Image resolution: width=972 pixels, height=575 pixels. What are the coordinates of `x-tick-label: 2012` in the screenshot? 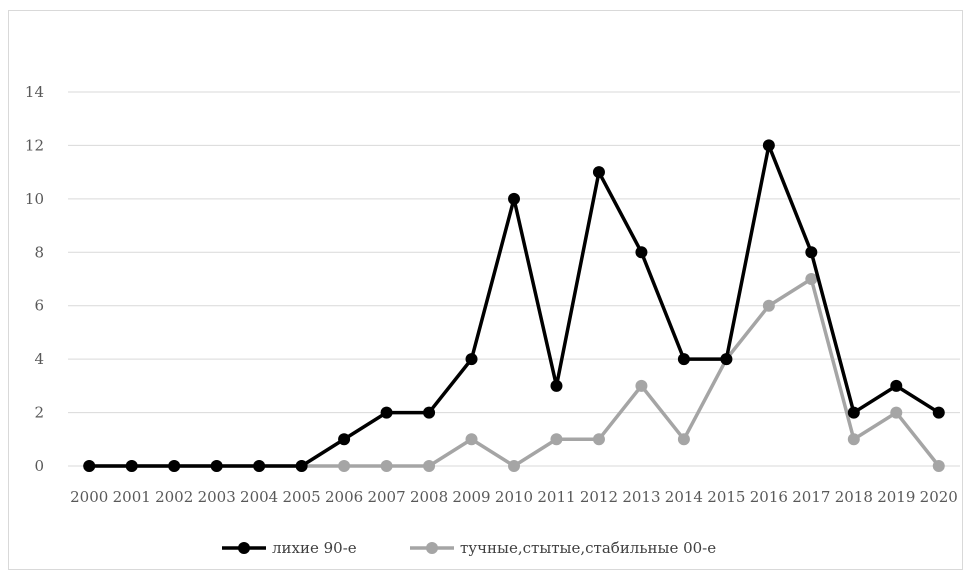 It's located at (599, 497).